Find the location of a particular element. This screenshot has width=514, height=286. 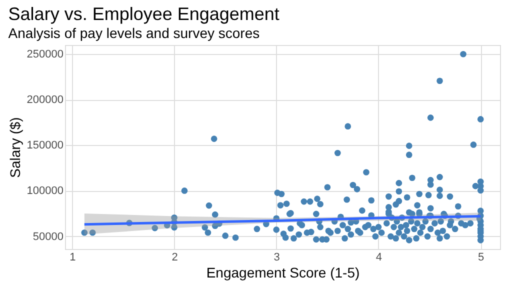

x-tick-label: 1 is located at coordinates (73, 258).